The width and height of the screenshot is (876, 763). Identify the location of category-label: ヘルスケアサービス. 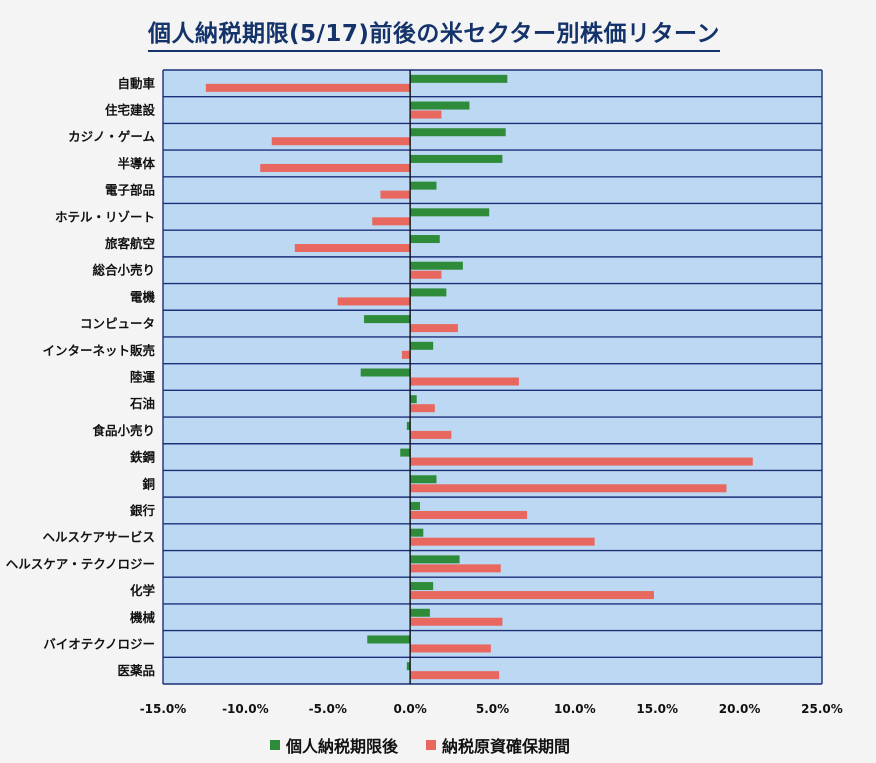
(98, 537).